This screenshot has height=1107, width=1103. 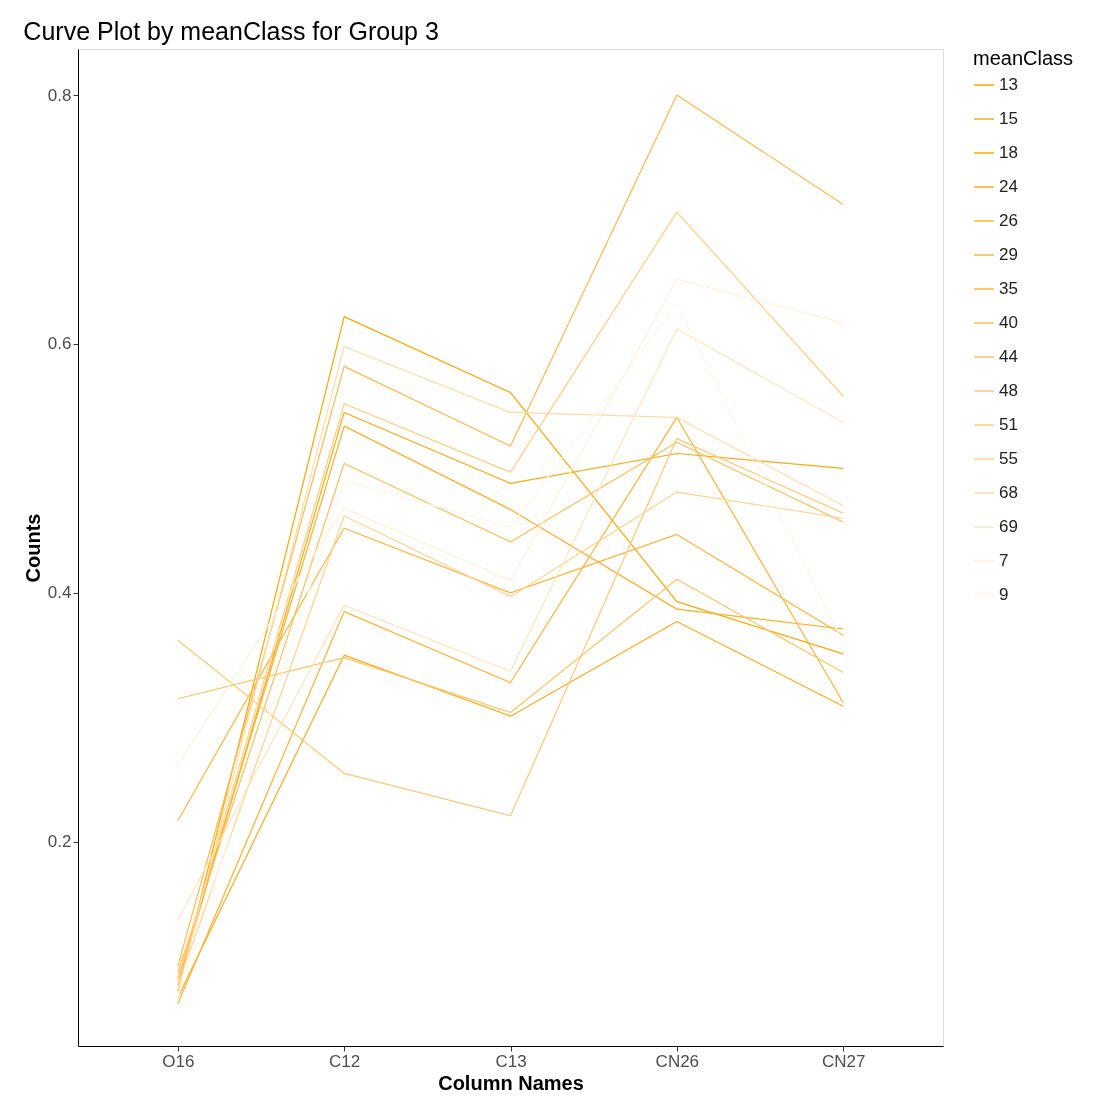 I want to click on legend-label: 29, so click(x=1008, y=254).